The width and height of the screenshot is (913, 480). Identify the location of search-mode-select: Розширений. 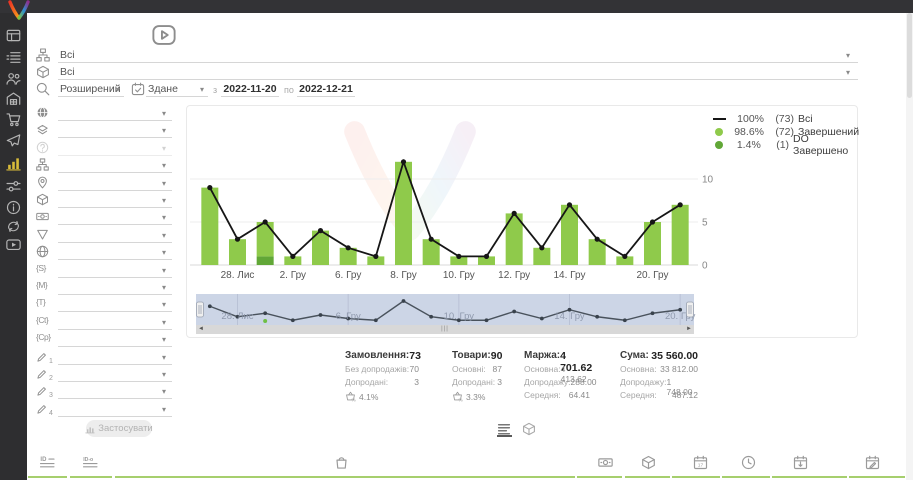
(90, 89).